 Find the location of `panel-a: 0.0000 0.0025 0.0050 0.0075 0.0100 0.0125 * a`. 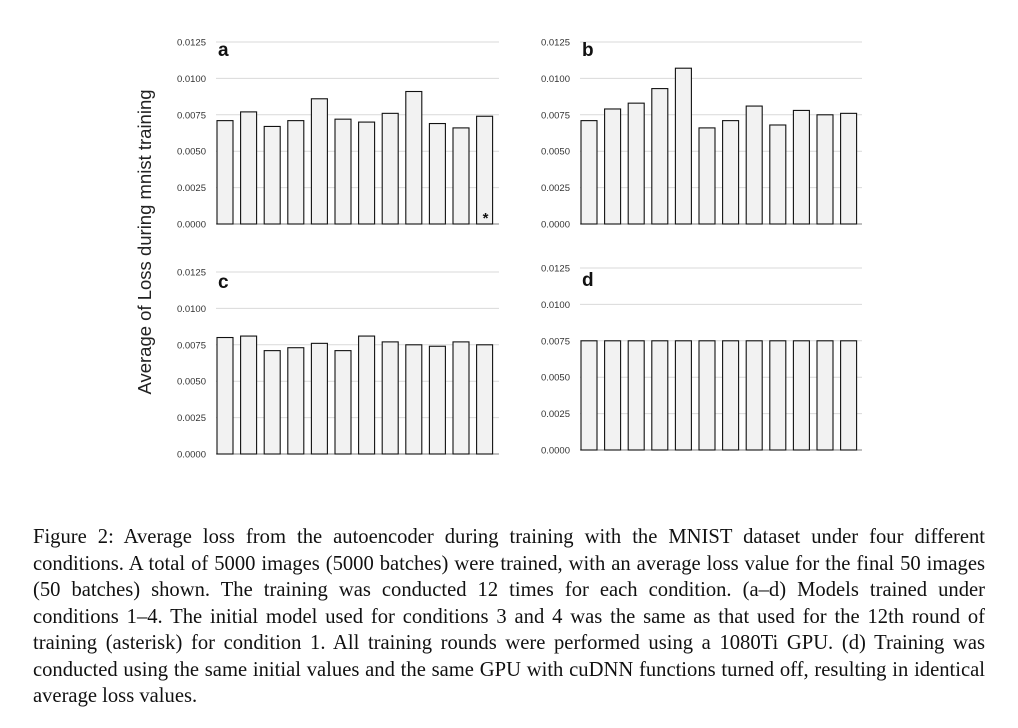

panel-a: 0.0000 0.0025 0.0050 0.0075 0.0100 0.0125 * a is located at coordinates (338, 134).